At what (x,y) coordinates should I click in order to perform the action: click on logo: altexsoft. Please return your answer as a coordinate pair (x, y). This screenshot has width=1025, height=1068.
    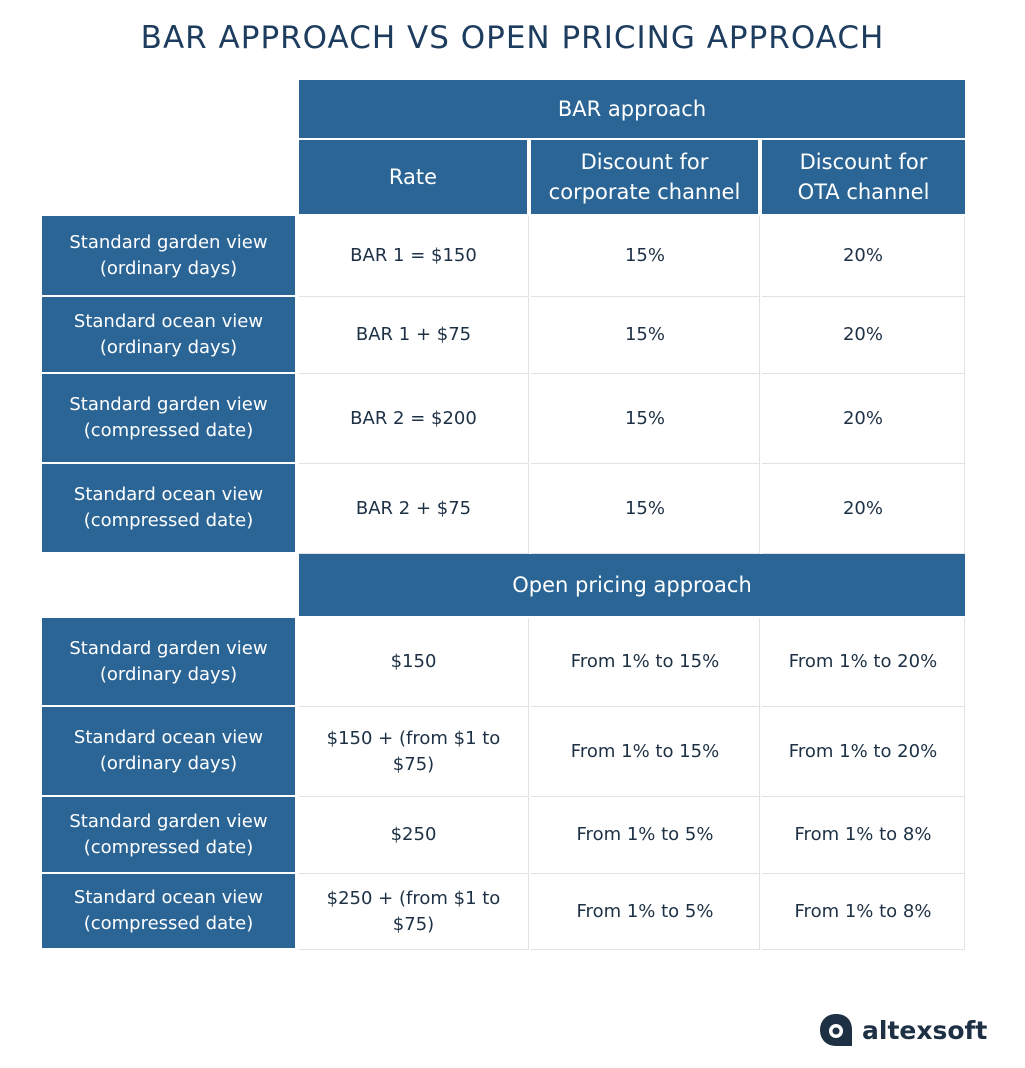
    Looking at the image, I should click on (902, 1030).